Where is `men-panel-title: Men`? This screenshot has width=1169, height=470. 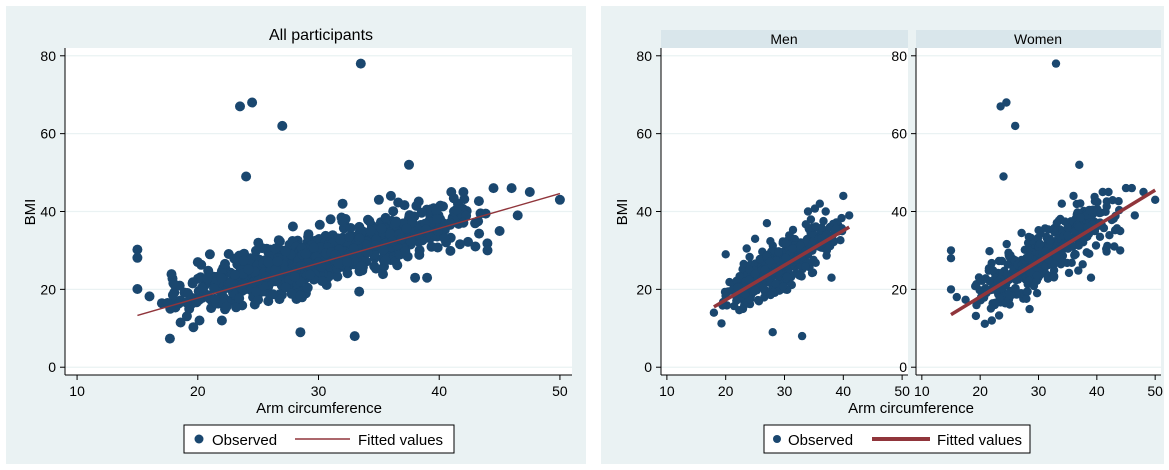
men-panel-title: Men is located at coordinates (783, 39).